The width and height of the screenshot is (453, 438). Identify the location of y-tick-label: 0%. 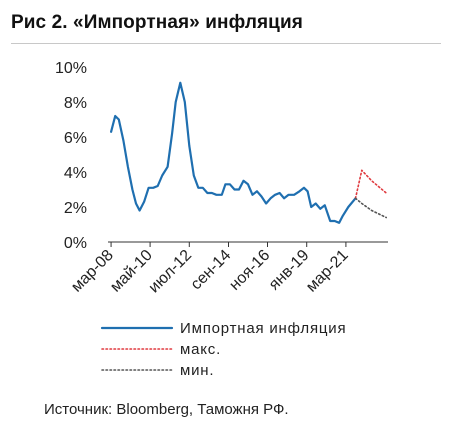
(75, 243).